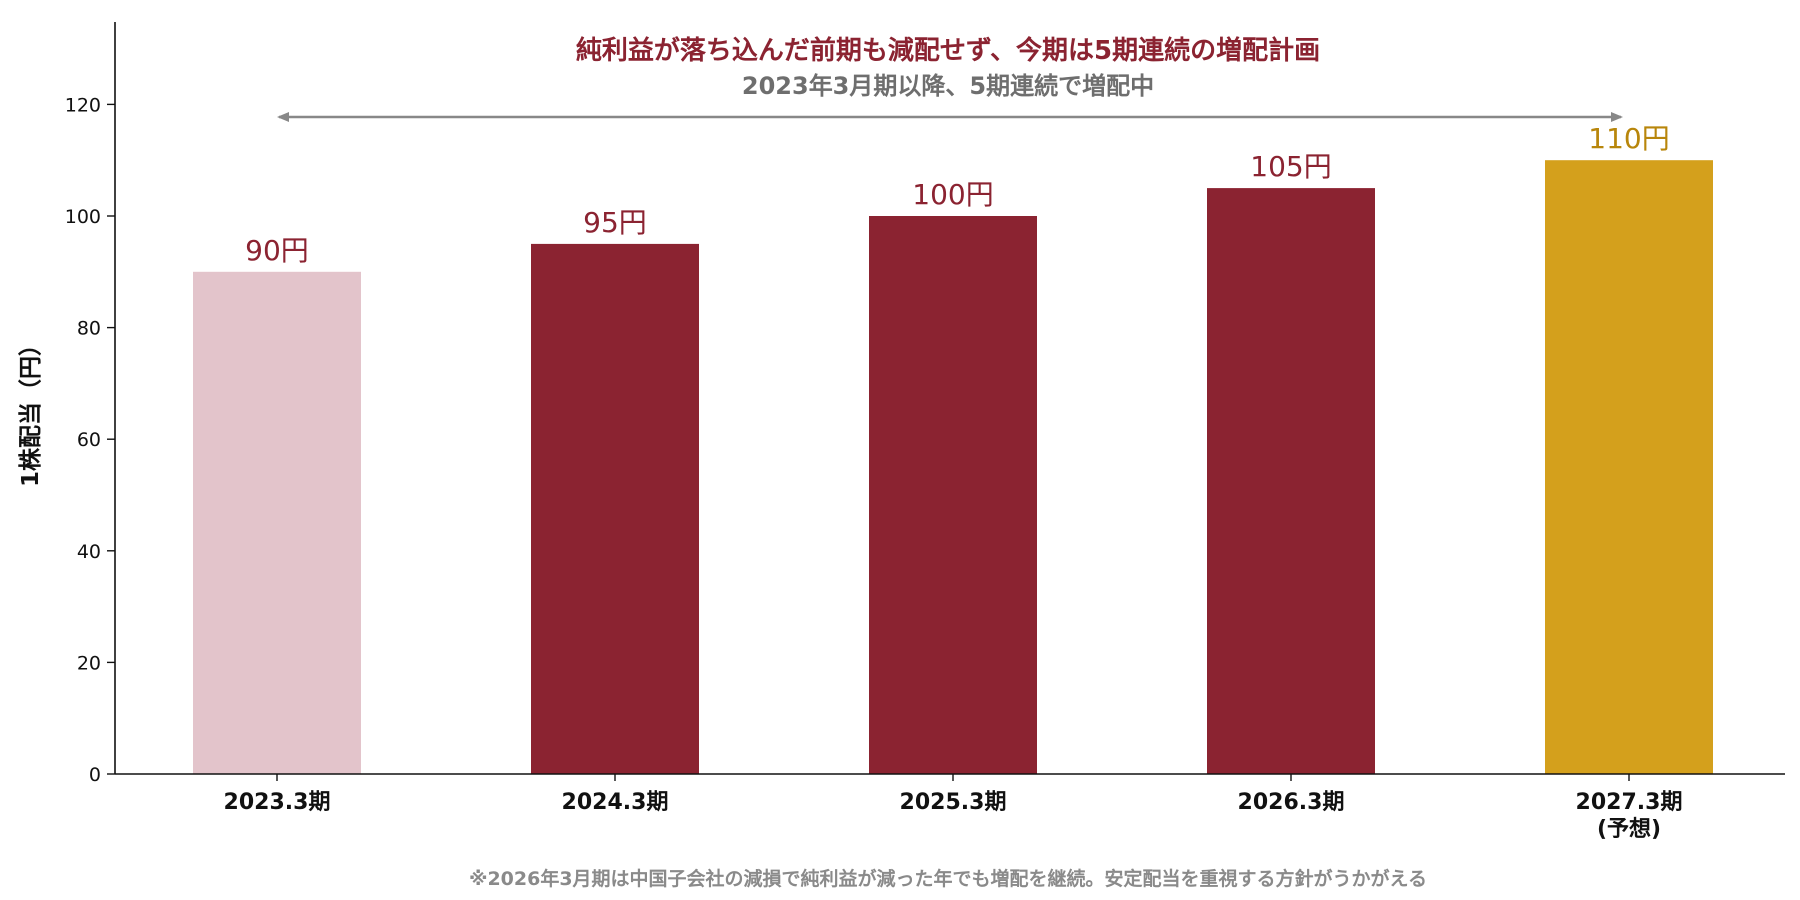 This screenshot has width=1800, height=900. I want to click on y-tick-label: 120, so click(83, 105).